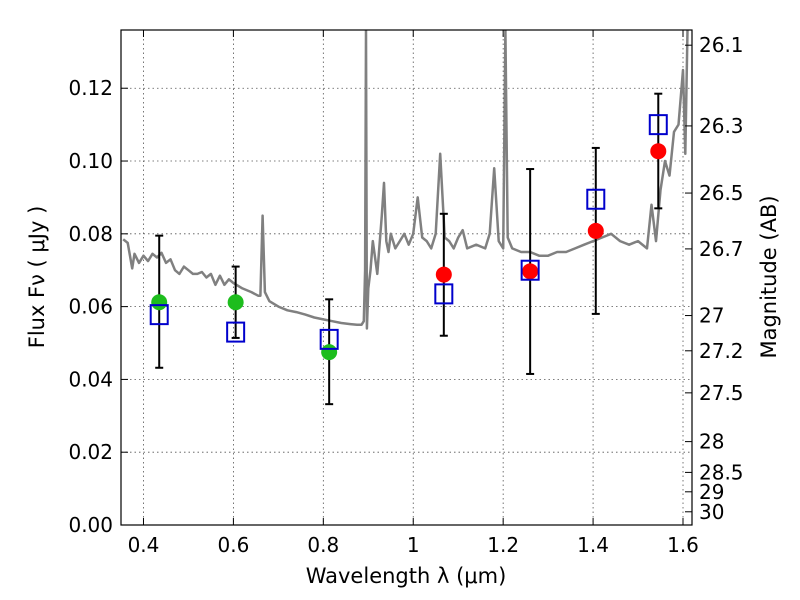 This screenshot has width=800, height=600. Describe the element at coordinates (323, 545) in the screenshot. I see `x-tick-label: 0.8` at that location.